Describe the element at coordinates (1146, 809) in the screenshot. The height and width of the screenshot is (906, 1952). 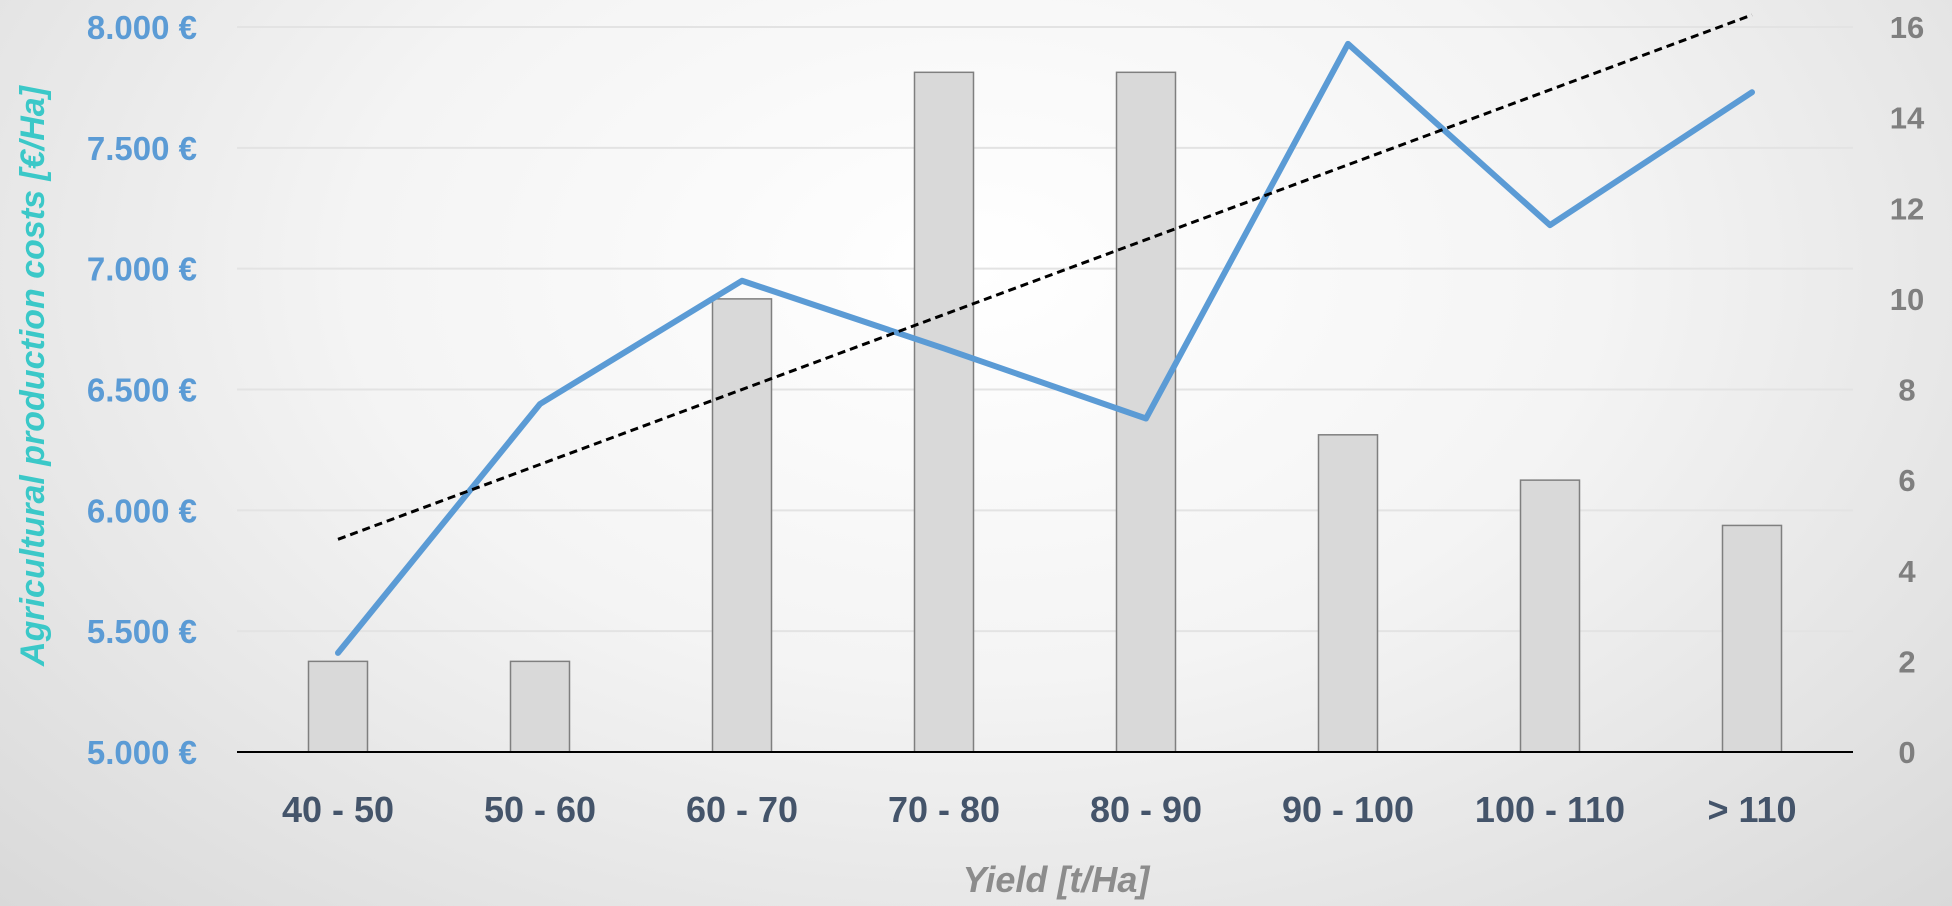
I see `x-tick-label: 80 - 90` at that location.